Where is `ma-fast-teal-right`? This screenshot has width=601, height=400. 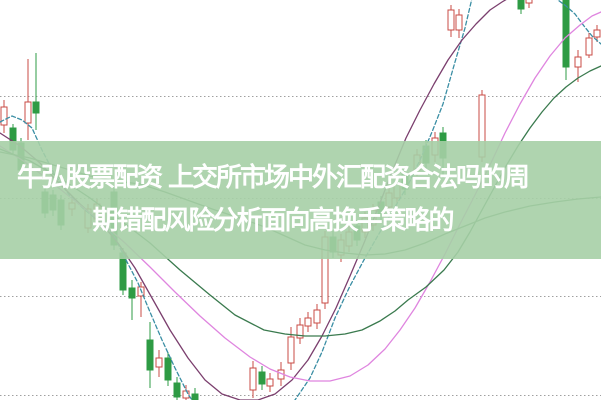
ma-fast-teal-right is located at coordinates (578, 22).